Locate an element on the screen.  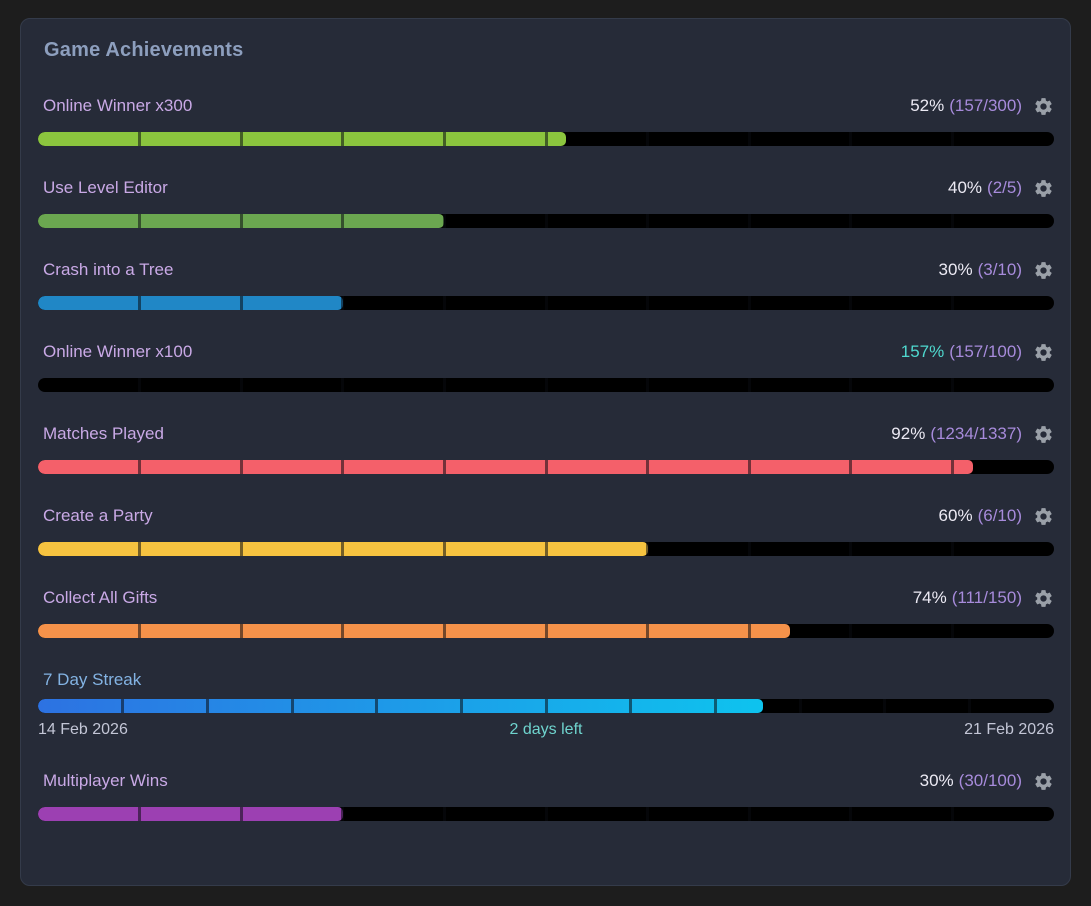
progress-text: 30% (30/100) is located at coordinates (971, 781).